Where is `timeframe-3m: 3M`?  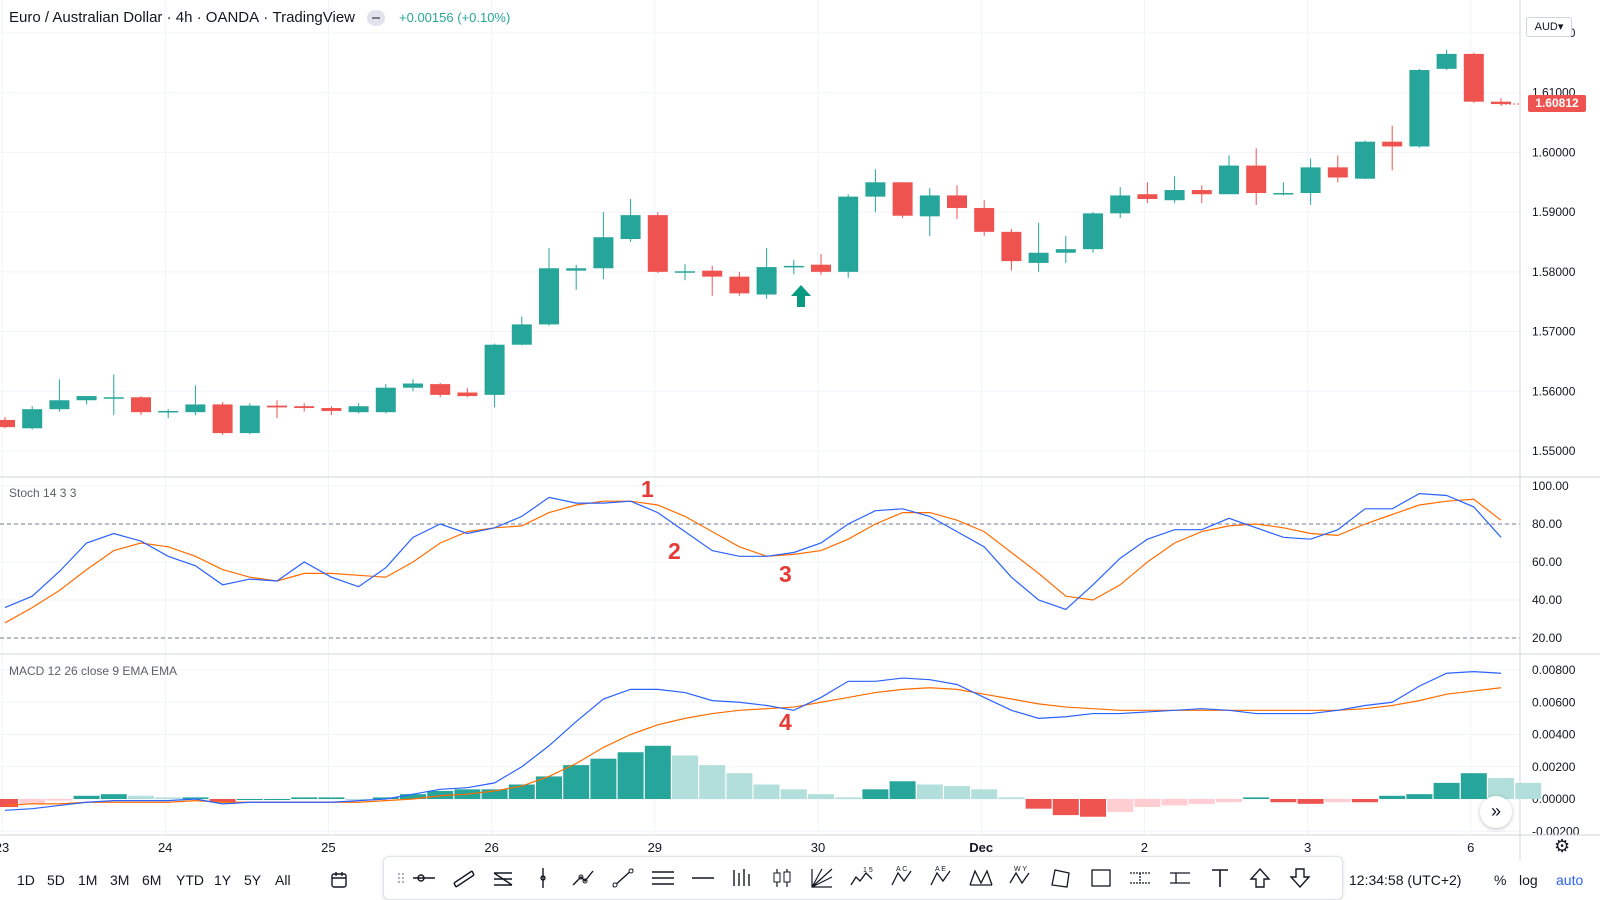 timeframe-3m: 3M is located at coordinates (120, 880).